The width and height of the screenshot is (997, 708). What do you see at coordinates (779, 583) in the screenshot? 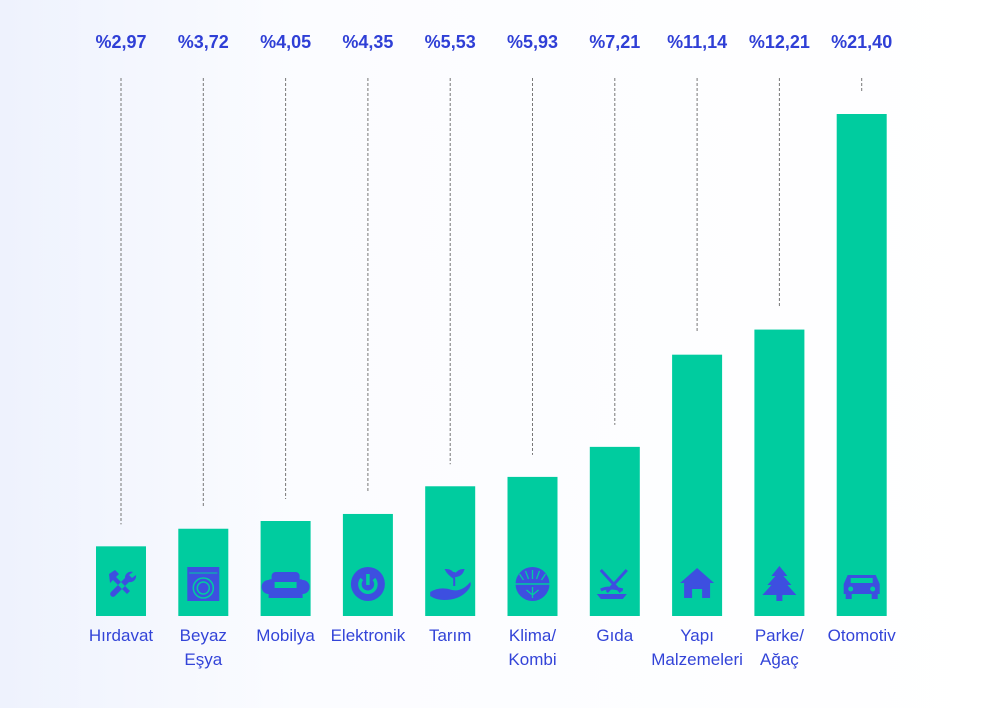
I see `tree-icon` at bounding box center [779, 583].